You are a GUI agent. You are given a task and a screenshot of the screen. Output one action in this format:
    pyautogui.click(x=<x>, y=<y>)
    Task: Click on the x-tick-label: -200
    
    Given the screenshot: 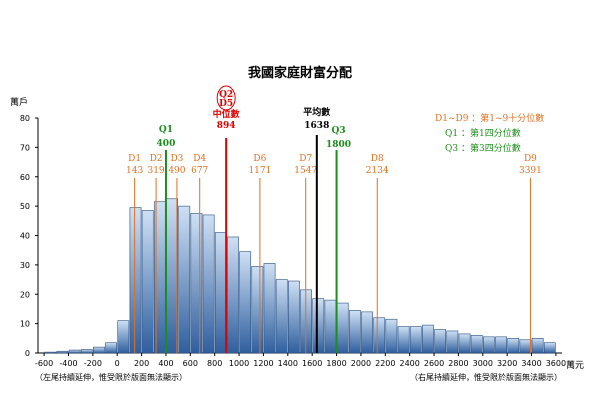 What is the action you would take?
    pyautogui.click(x=93, y=363)
    